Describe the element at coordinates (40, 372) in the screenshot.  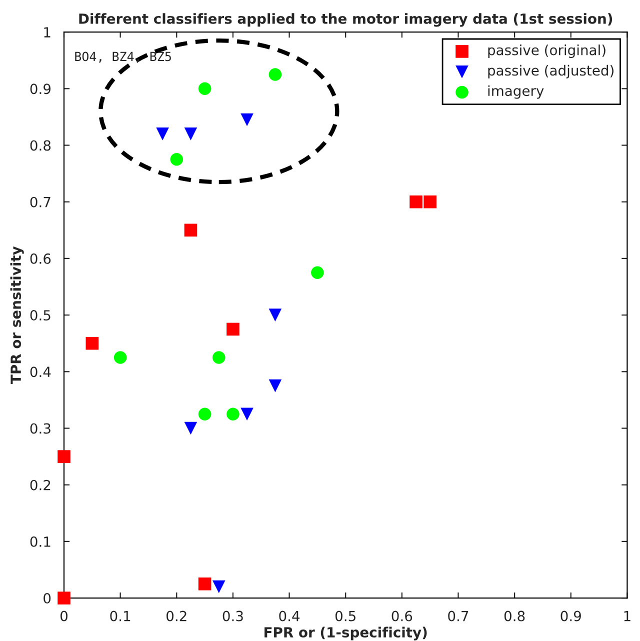
I see `y-tick-label: 0.4` at that location.